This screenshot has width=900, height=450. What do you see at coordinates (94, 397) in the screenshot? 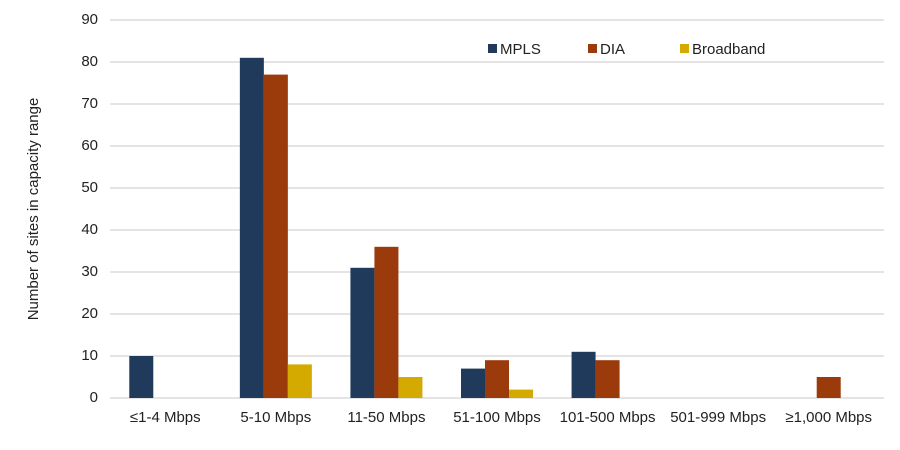
I see `y-tick-label: 0` at bounding box center [94, 397].